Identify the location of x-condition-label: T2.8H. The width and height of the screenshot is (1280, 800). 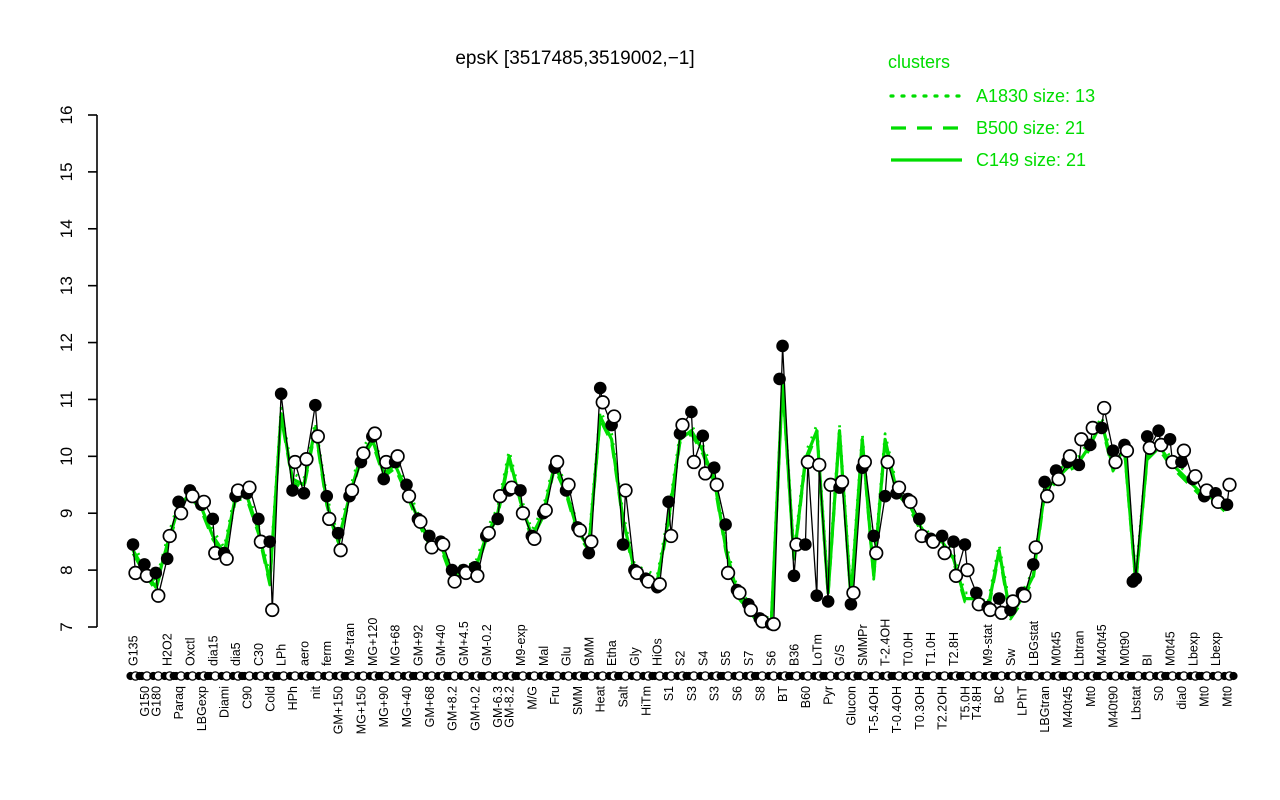
(954, 649).